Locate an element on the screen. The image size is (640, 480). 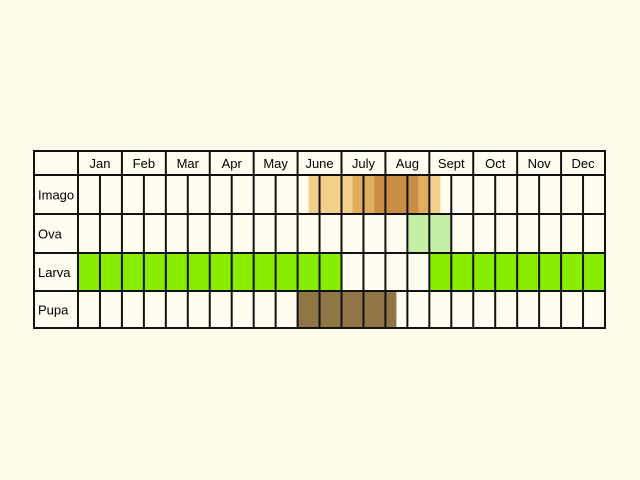
stage-label-imago: Imago is located at coordinates (56, 195).